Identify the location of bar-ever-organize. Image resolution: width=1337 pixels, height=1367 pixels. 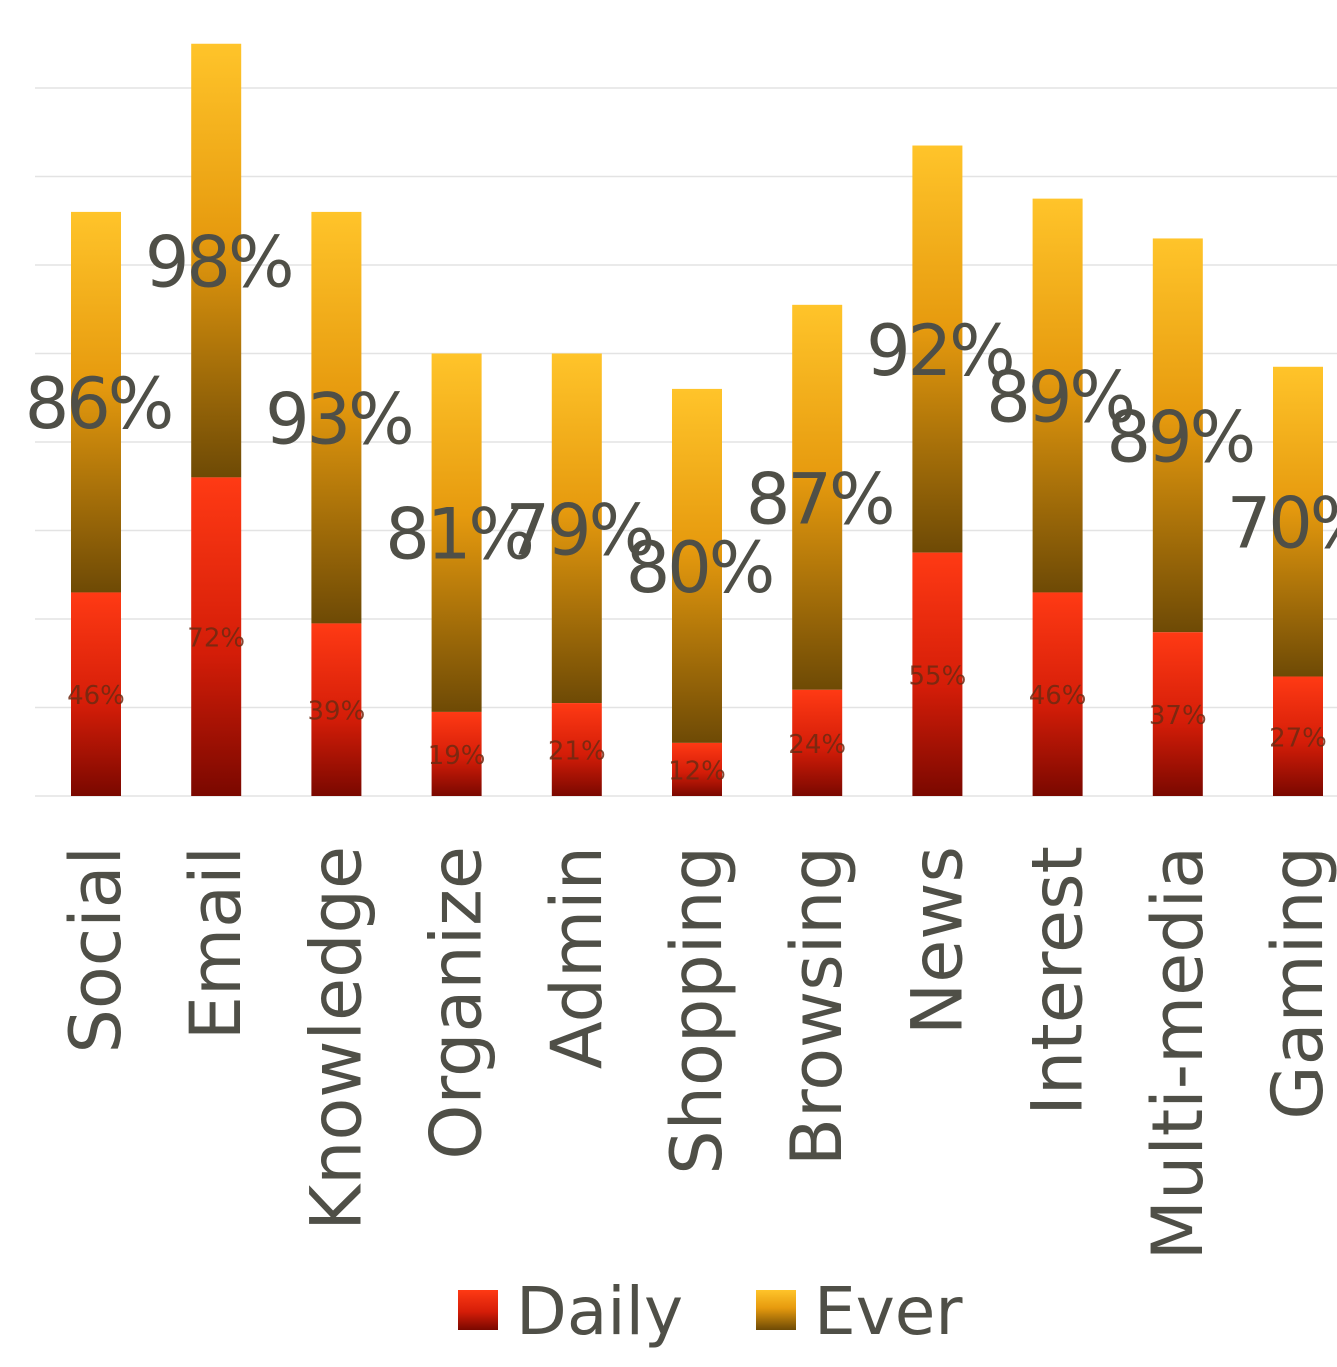
(456, 532).